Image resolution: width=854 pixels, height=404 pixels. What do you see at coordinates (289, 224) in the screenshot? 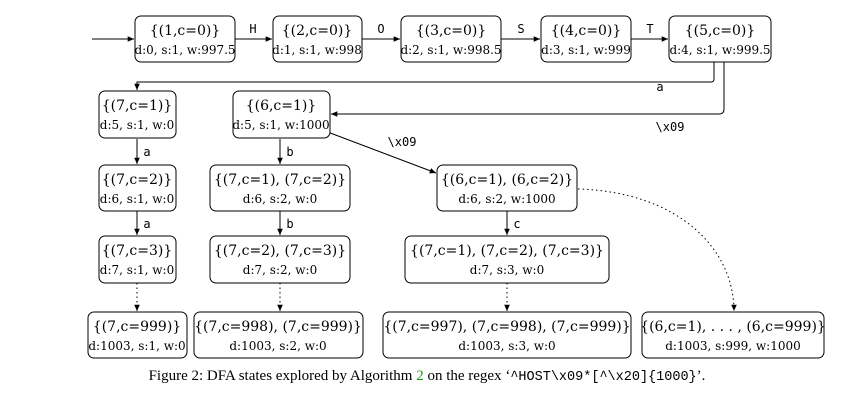
I see `edge-label-n9-n12: b` at bounding box center [289, 224].